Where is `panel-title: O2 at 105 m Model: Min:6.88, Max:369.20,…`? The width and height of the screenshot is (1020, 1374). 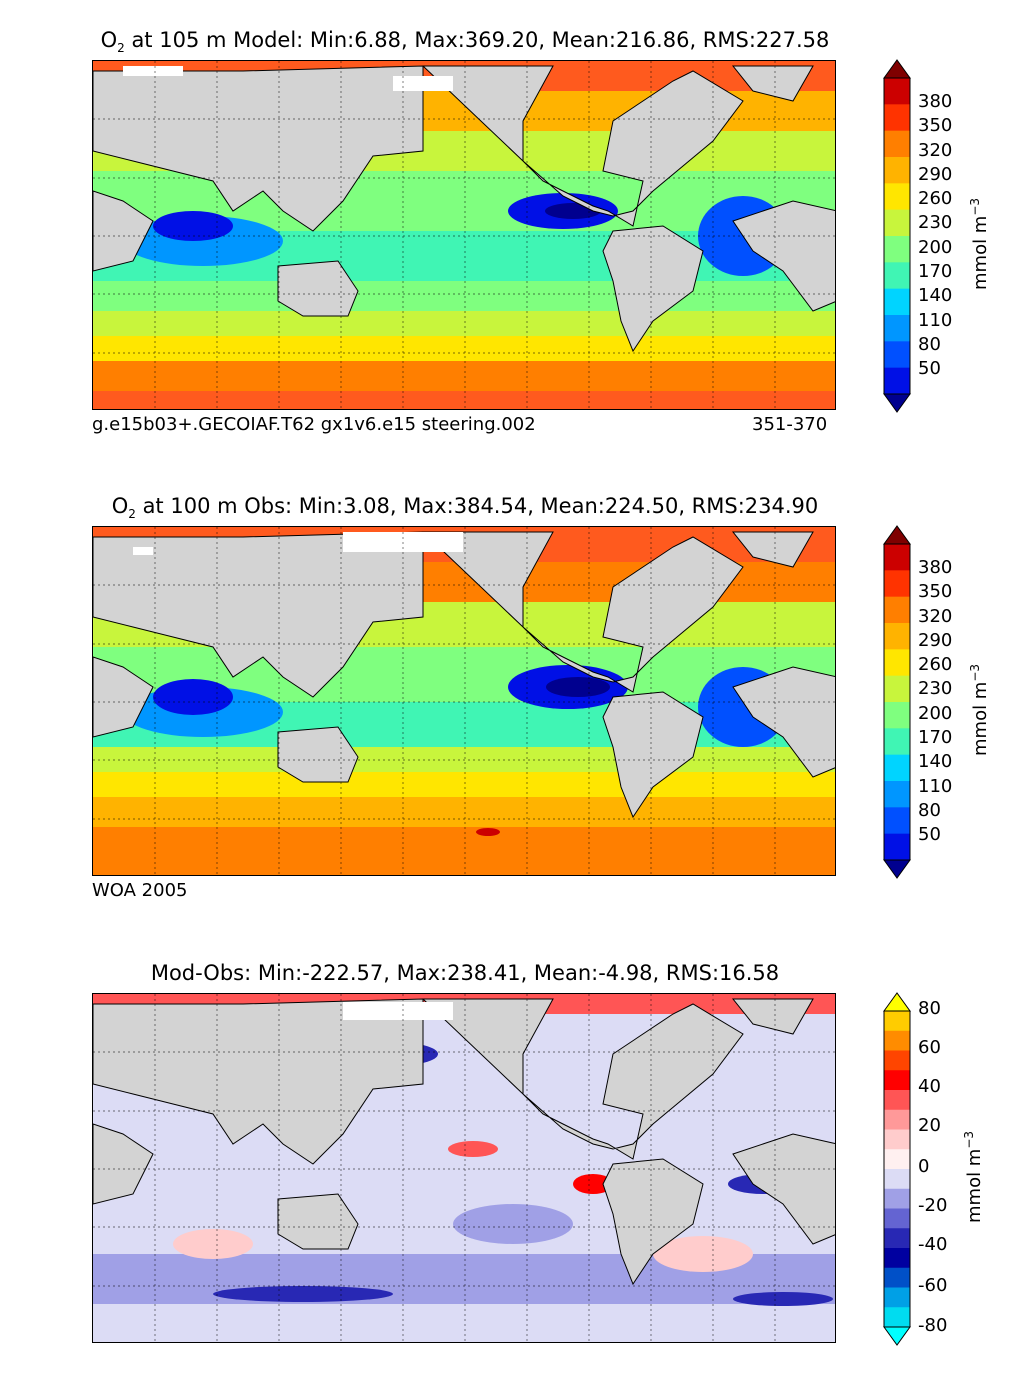
panel-title: O2 at 105 m Model: Min:6.88, Max:369.20,… is located at coordinates (465, 42).